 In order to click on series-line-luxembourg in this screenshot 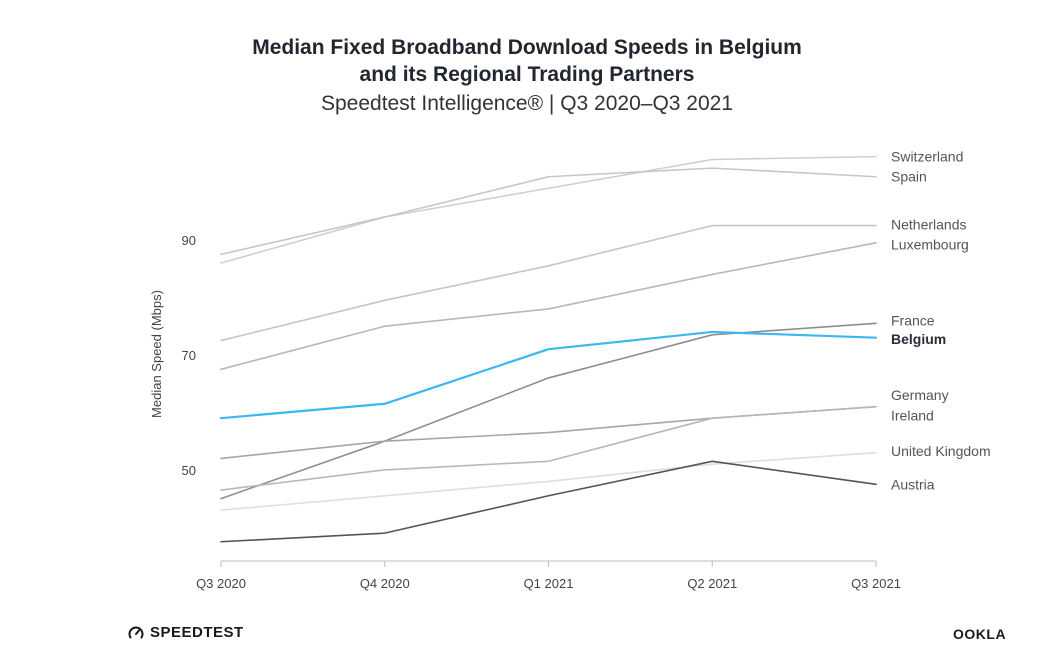, I will do `click(548, 306)`.